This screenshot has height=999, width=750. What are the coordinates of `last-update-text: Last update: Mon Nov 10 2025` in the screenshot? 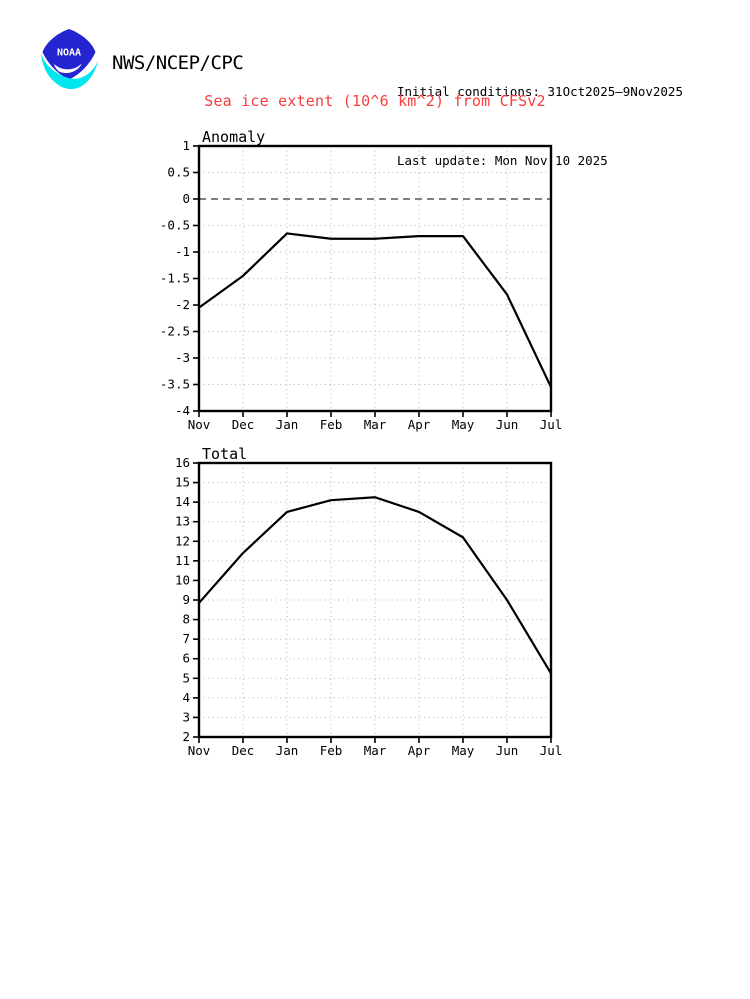 It's located at (502, 160).